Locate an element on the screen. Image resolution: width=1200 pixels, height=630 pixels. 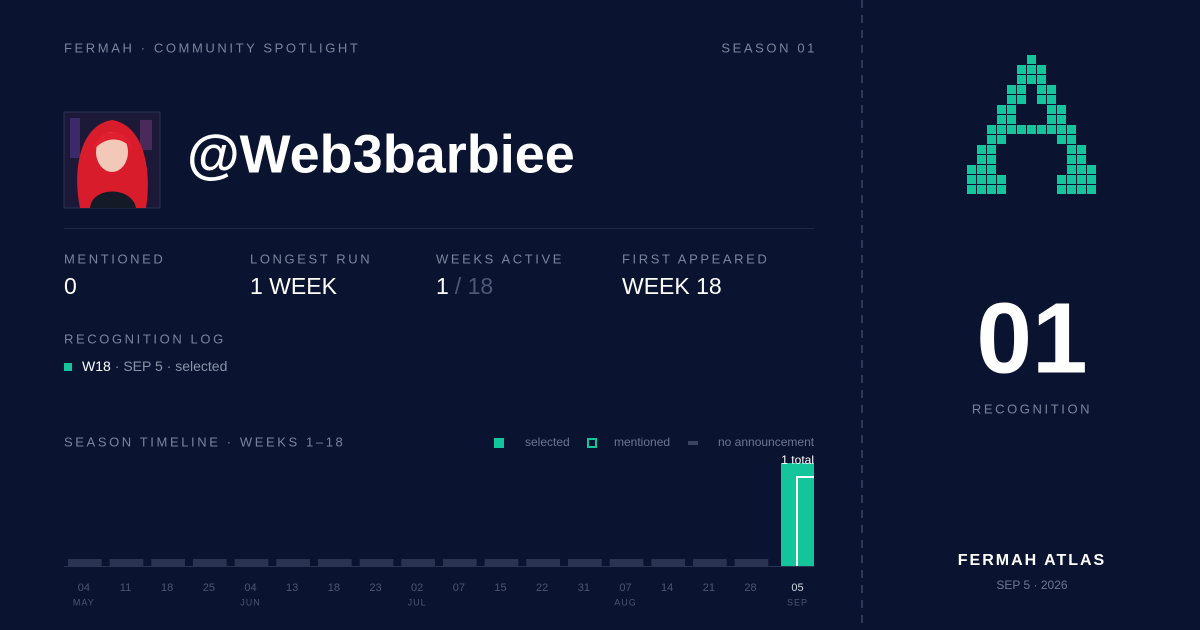
count-label: RECOGNITION is located at coordinates (1032, 408).